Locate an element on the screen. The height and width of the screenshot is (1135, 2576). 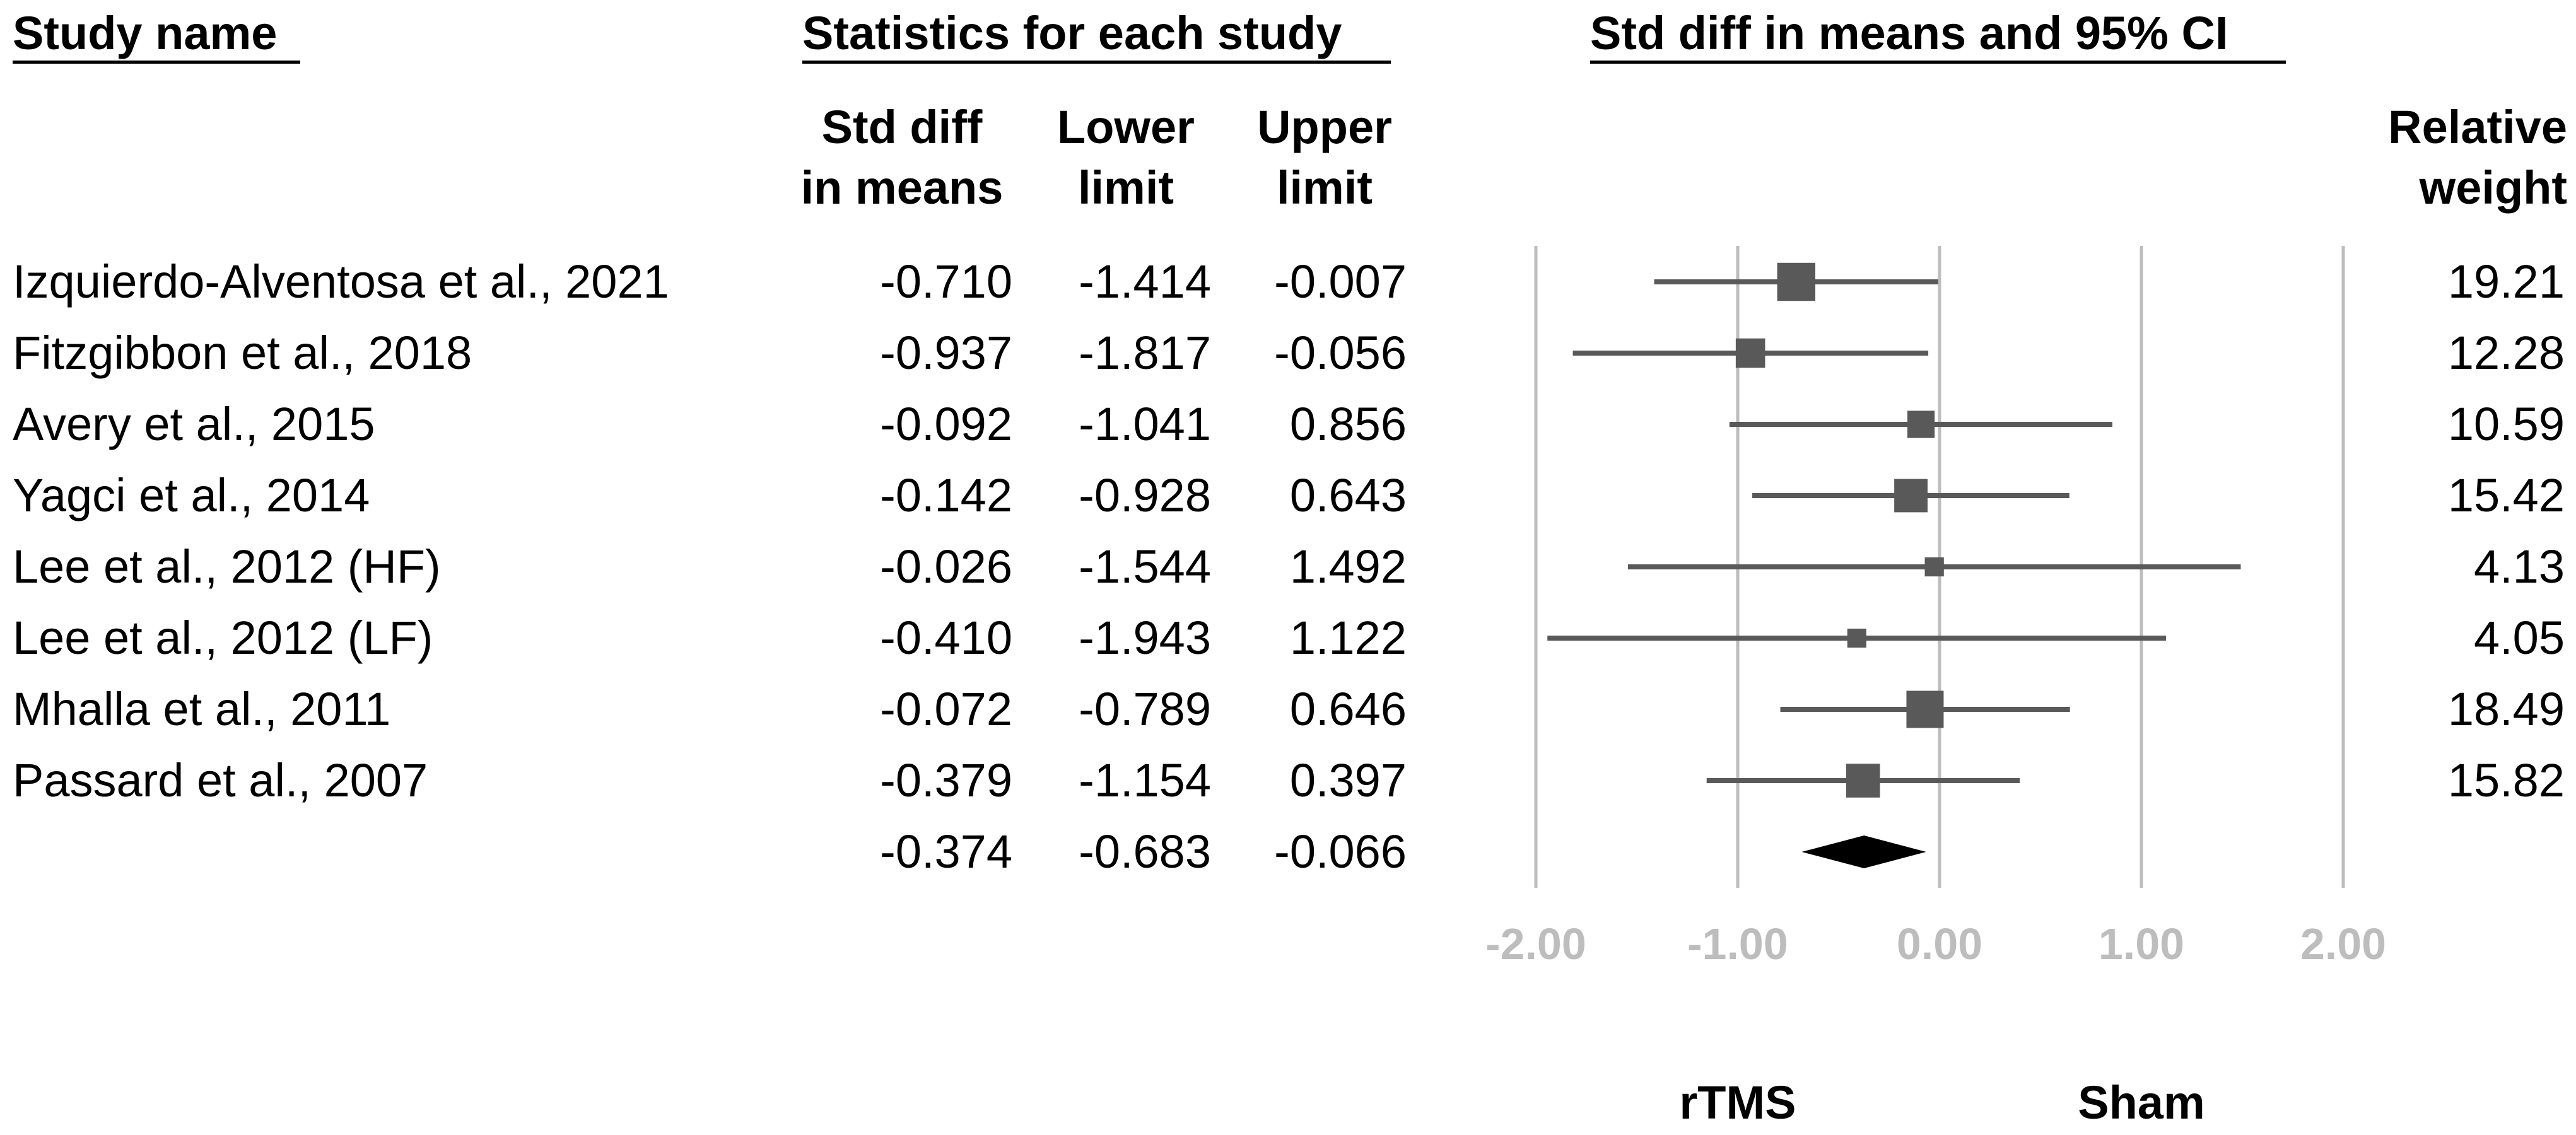
study-name: Fitzgibbon et al., 2018 is located at coordinates (242, 353).